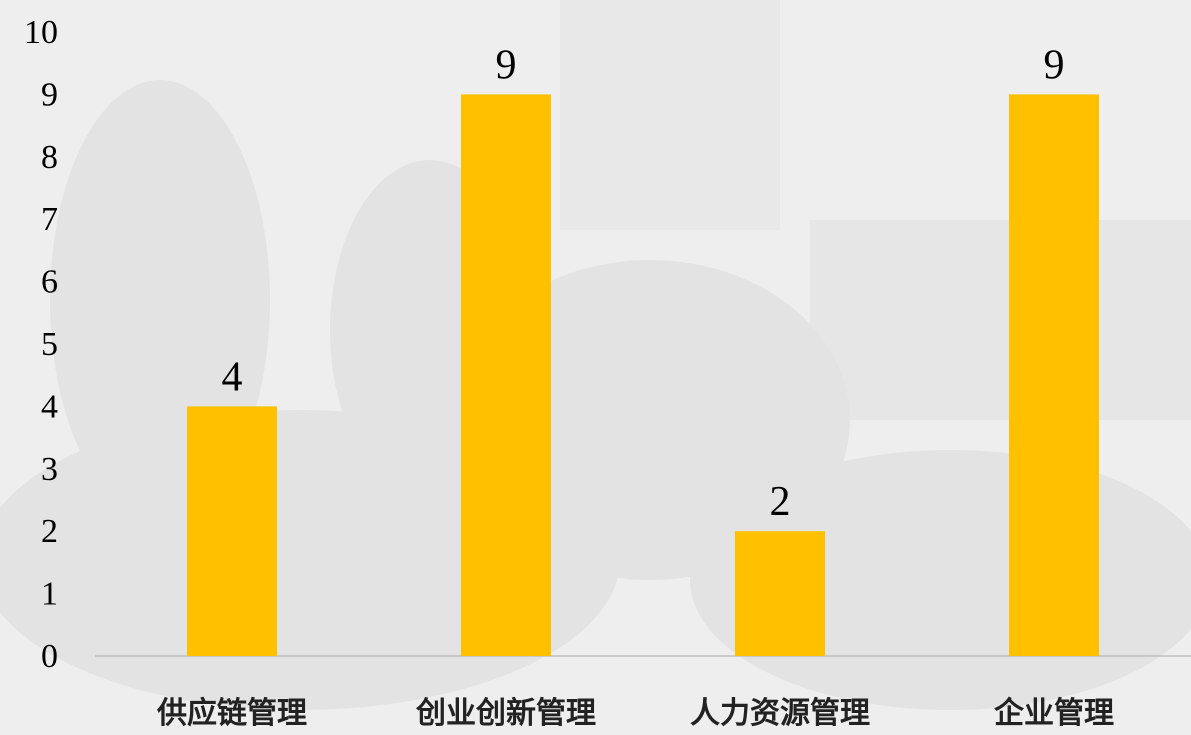 This screenshot has height=735, width=1191. I want to click on y-tick-label: 2, so click(49, 531).